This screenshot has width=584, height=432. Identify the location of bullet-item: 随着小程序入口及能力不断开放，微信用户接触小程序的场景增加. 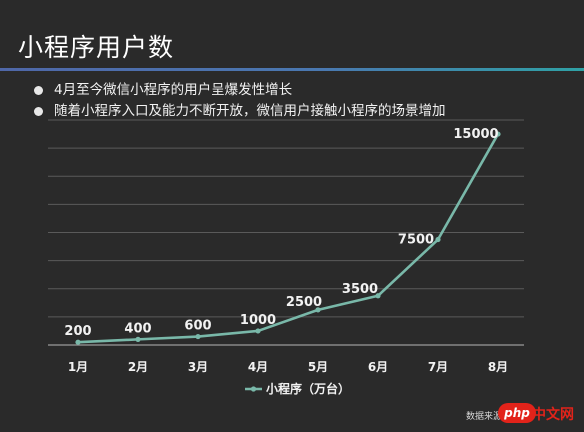
(239, 111).